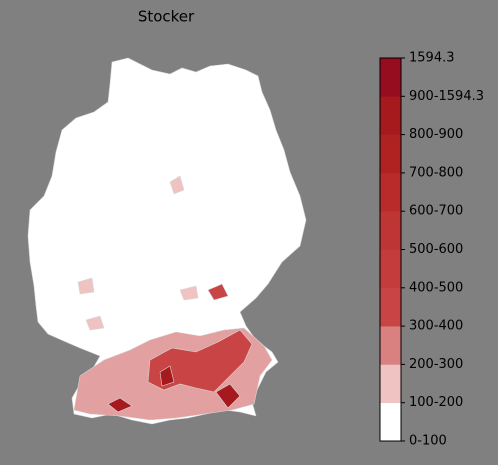  Describe the element at coordinates (446, 96) in the screenshot. I see `colorbar-label: 900-1594.3` at that location.